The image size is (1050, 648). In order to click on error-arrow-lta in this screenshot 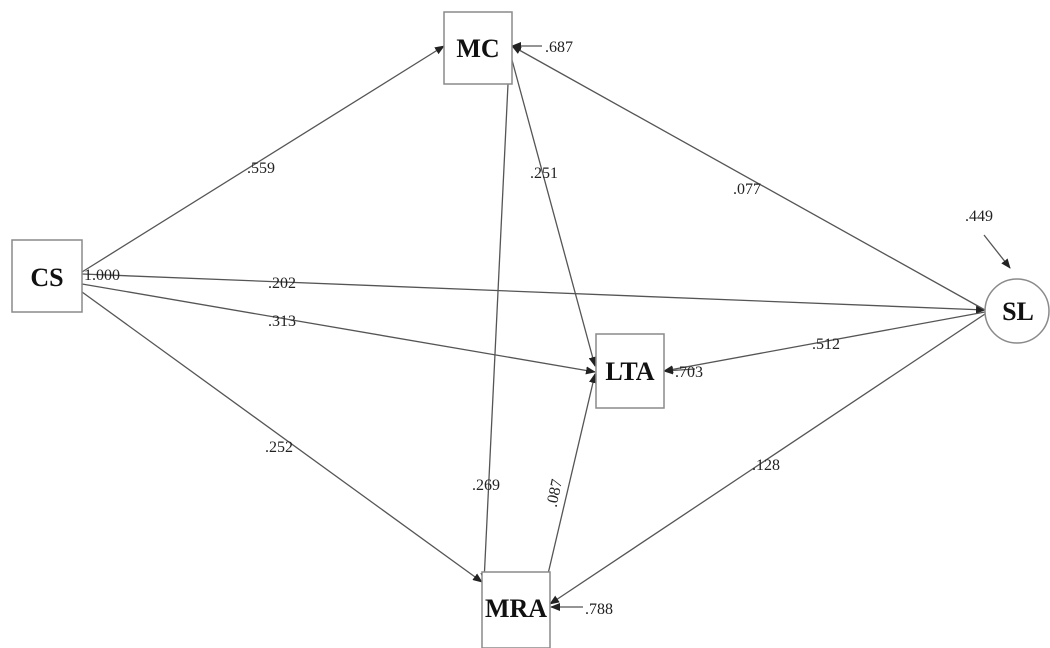, I will do `click(679, 370)`.